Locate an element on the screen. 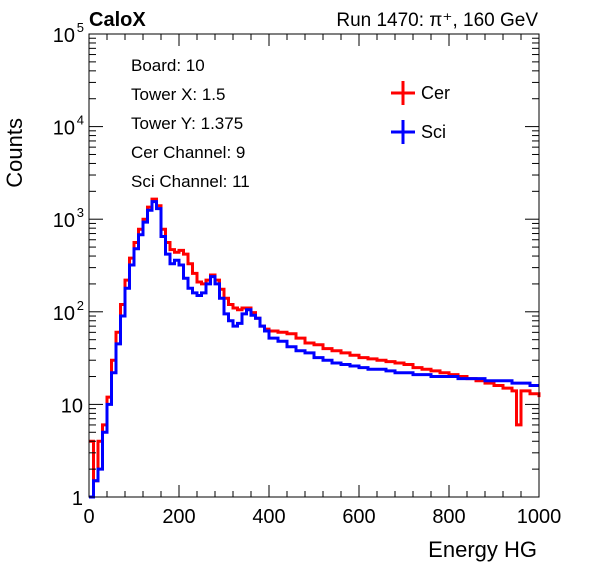 The width and height of the screenshot is (596, 572). info-line: Sci Channel: 11 is located at coordinates (190, 181).